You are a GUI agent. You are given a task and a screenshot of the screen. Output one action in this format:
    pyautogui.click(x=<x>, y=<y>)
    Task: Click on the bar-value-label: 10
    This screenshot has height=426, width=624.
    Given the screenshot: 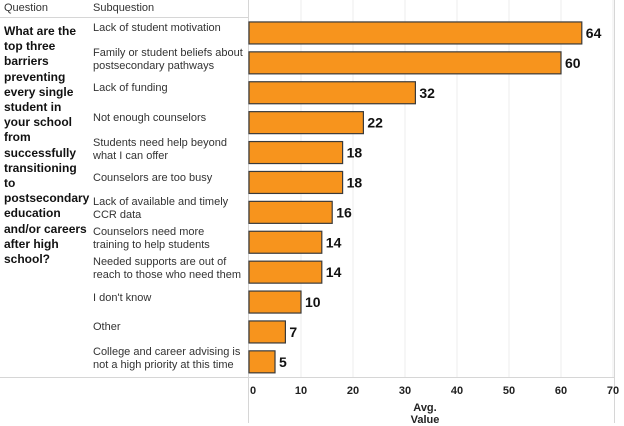 What is the action you would take?
    pyautogui.click(x=313, y=302)
    